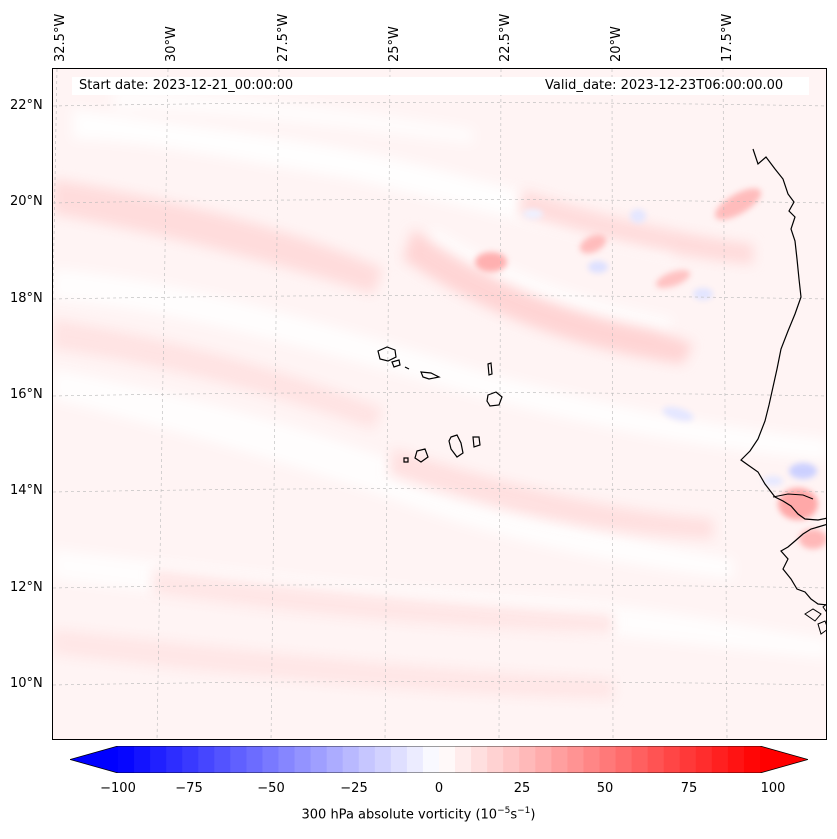 The height and width of the screenshot is (839, 837). What do you see at coordinates (60, 37) in the screenshot?
I see `lon-label-32-5w: 32.5°W` at bounding box center [60, 37].